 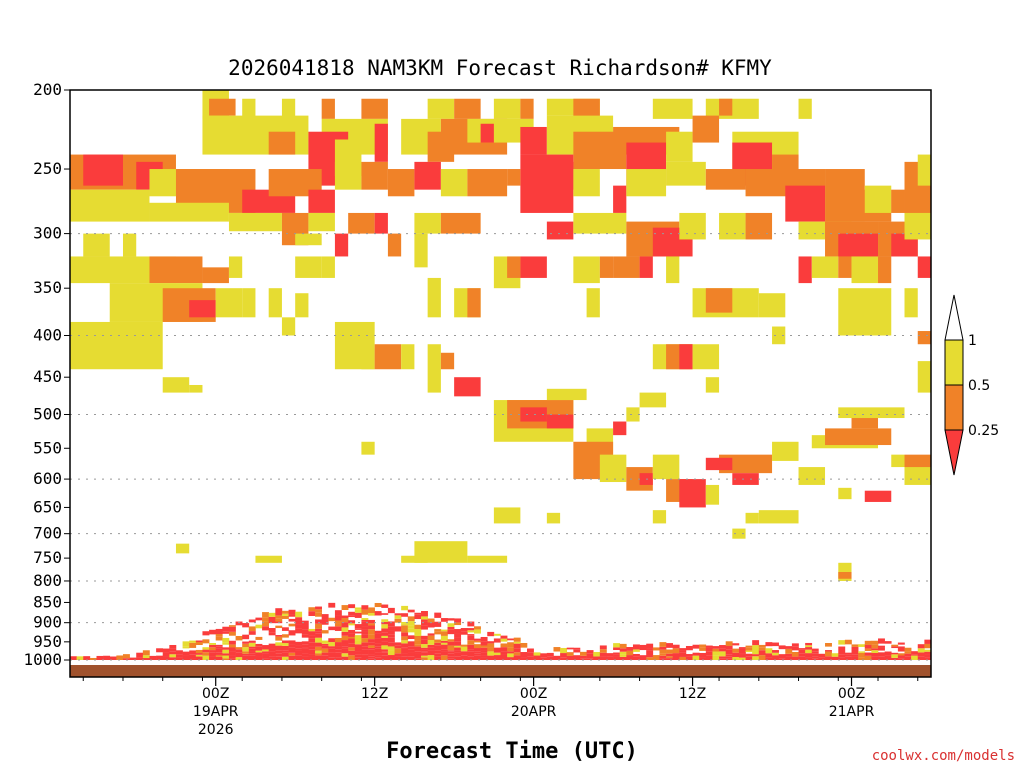 I want to click on y-tick-label: 450, so click(x=47, y=376).